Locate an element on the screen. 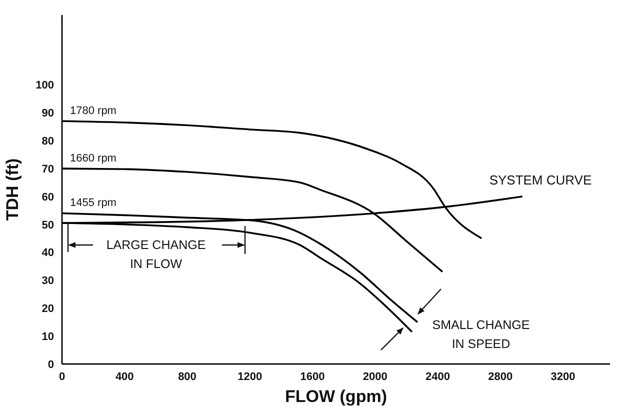 This screenshot has width=619, height=412. x-tick-label: 1600 is located at coordinates (312, 376).